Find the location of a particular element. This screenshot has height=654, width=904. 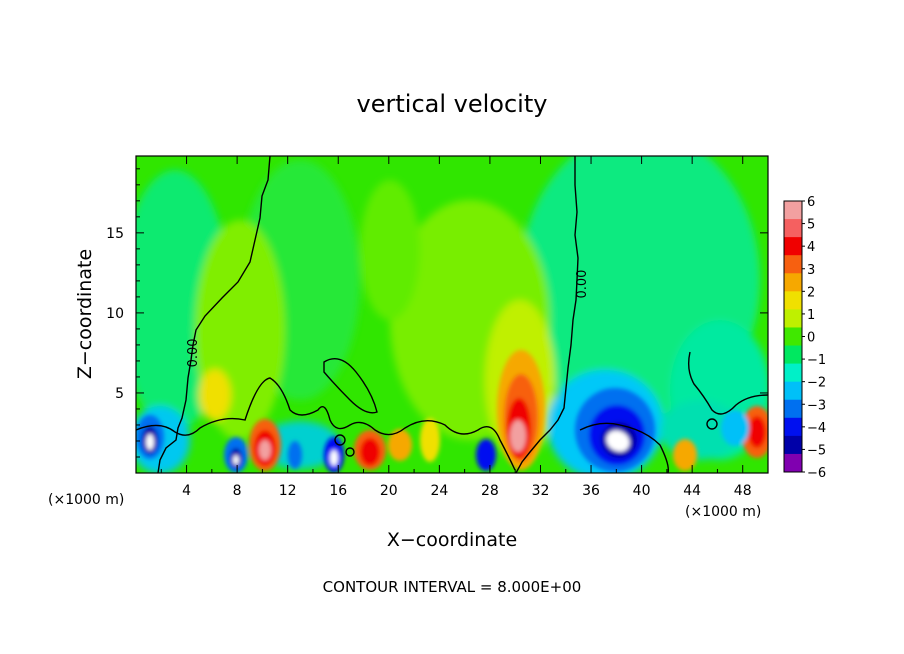

contour-right-edge is located at coordinates (727, 383).